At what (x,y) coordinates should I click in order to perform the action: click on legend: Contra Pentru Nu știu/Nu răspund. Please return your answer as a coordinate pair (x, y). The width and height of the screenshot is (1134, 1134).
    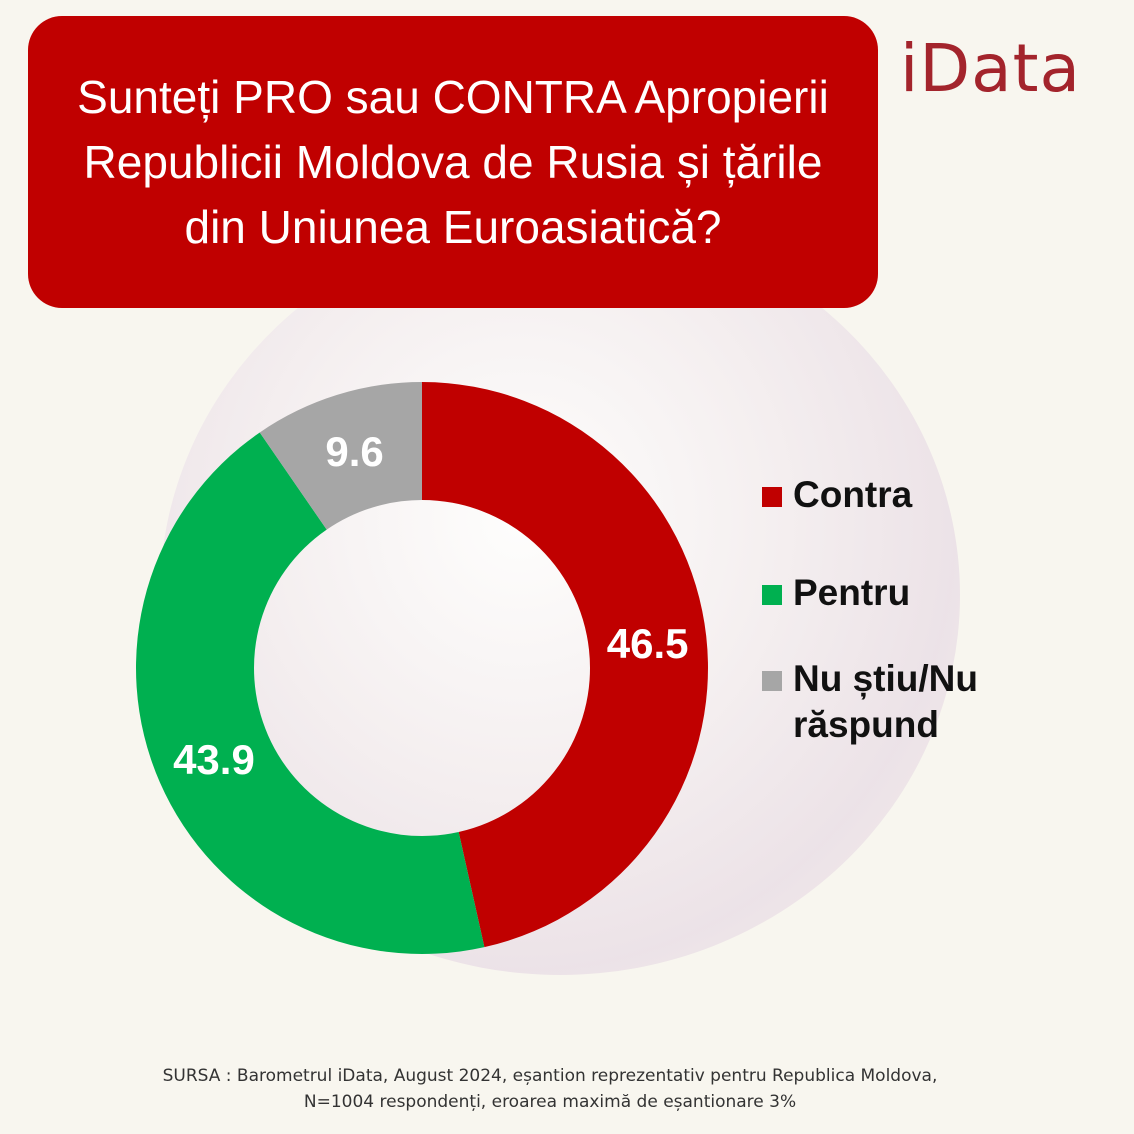
    Looking at the image, I should click on (892, 610).